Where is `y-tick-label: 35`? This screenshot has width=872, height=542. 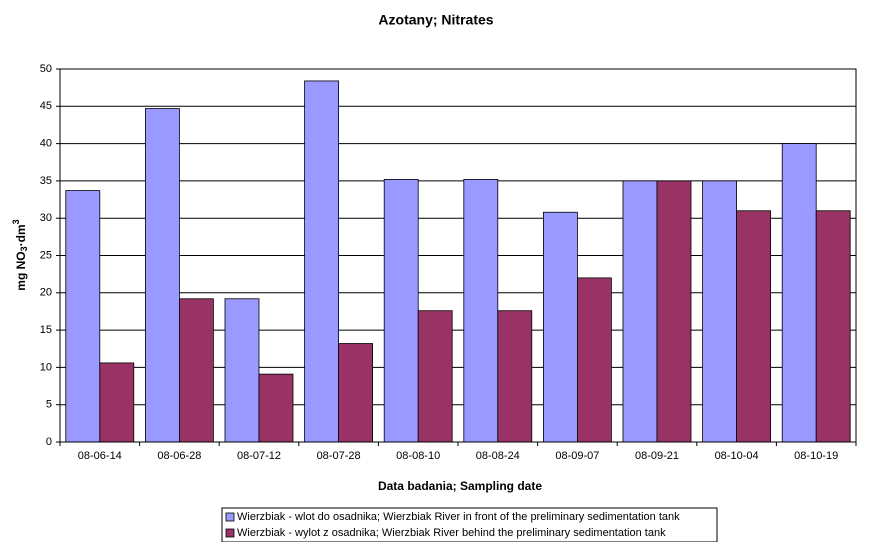
y-tick-label: 35 is located at coordinates (46, 181).